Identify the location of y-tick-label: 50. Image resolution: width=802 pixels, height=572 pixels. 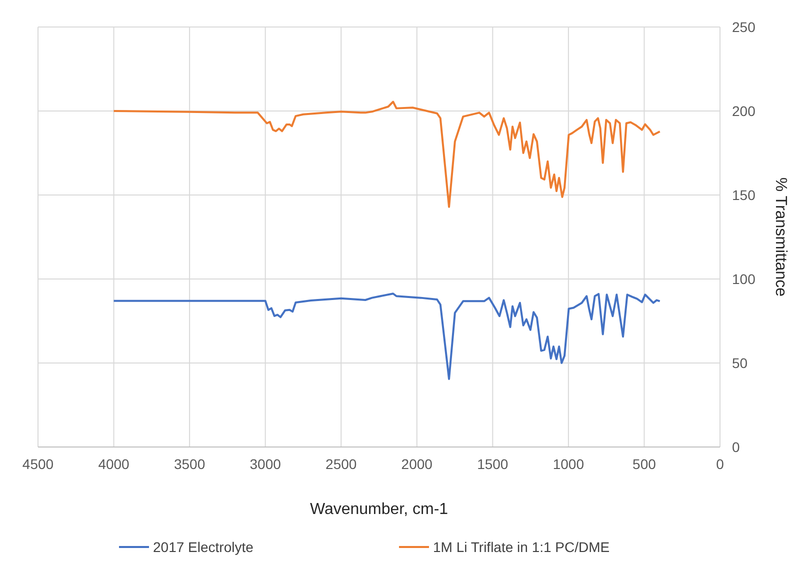
(740, 363).